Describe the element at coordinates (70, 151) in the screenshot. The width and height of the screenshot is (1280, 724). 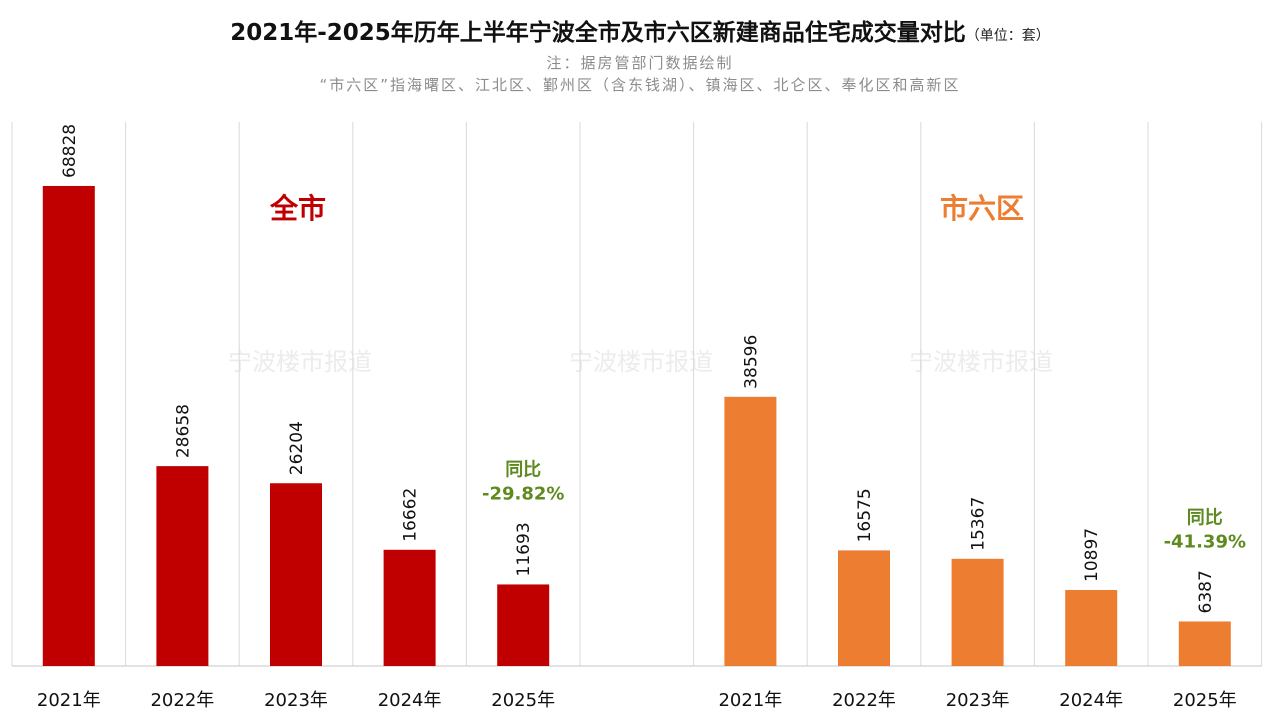
I see `value-label: 68828` at that location.